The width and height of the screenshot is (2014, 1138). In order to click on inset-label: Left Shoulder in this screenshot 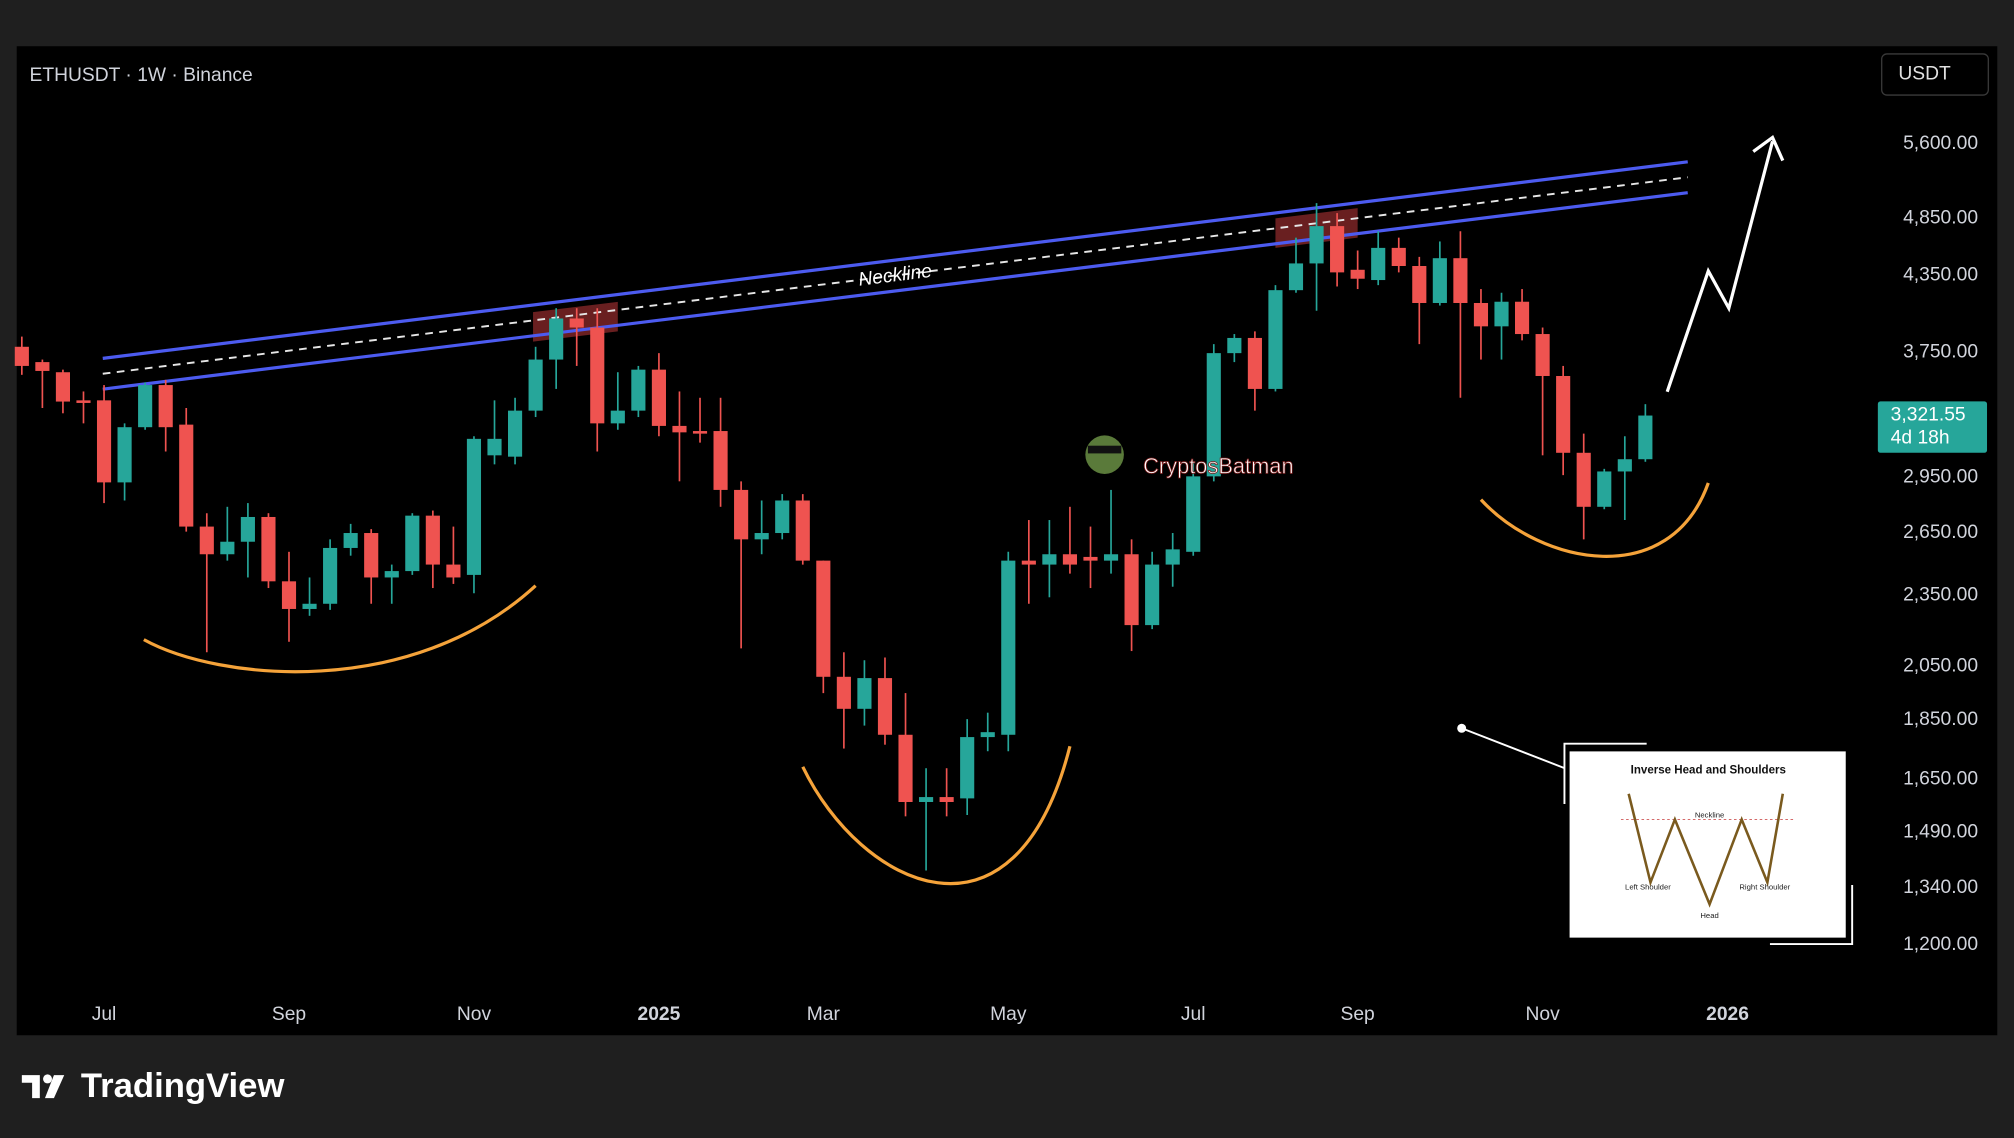, I will do `click(1648, 887)`.